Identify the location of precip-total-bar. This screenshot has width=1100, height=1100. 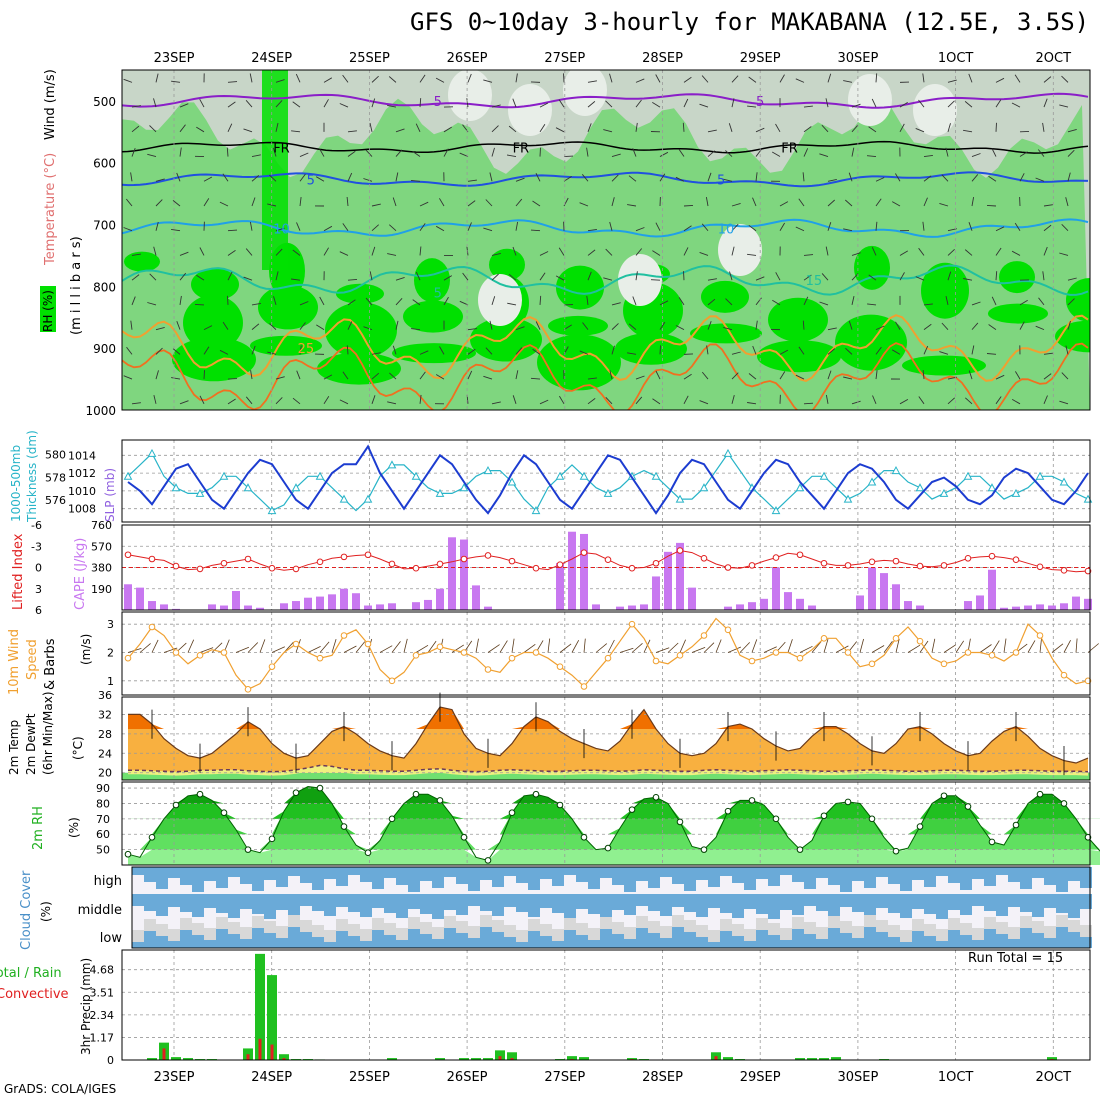
(188, 1059).